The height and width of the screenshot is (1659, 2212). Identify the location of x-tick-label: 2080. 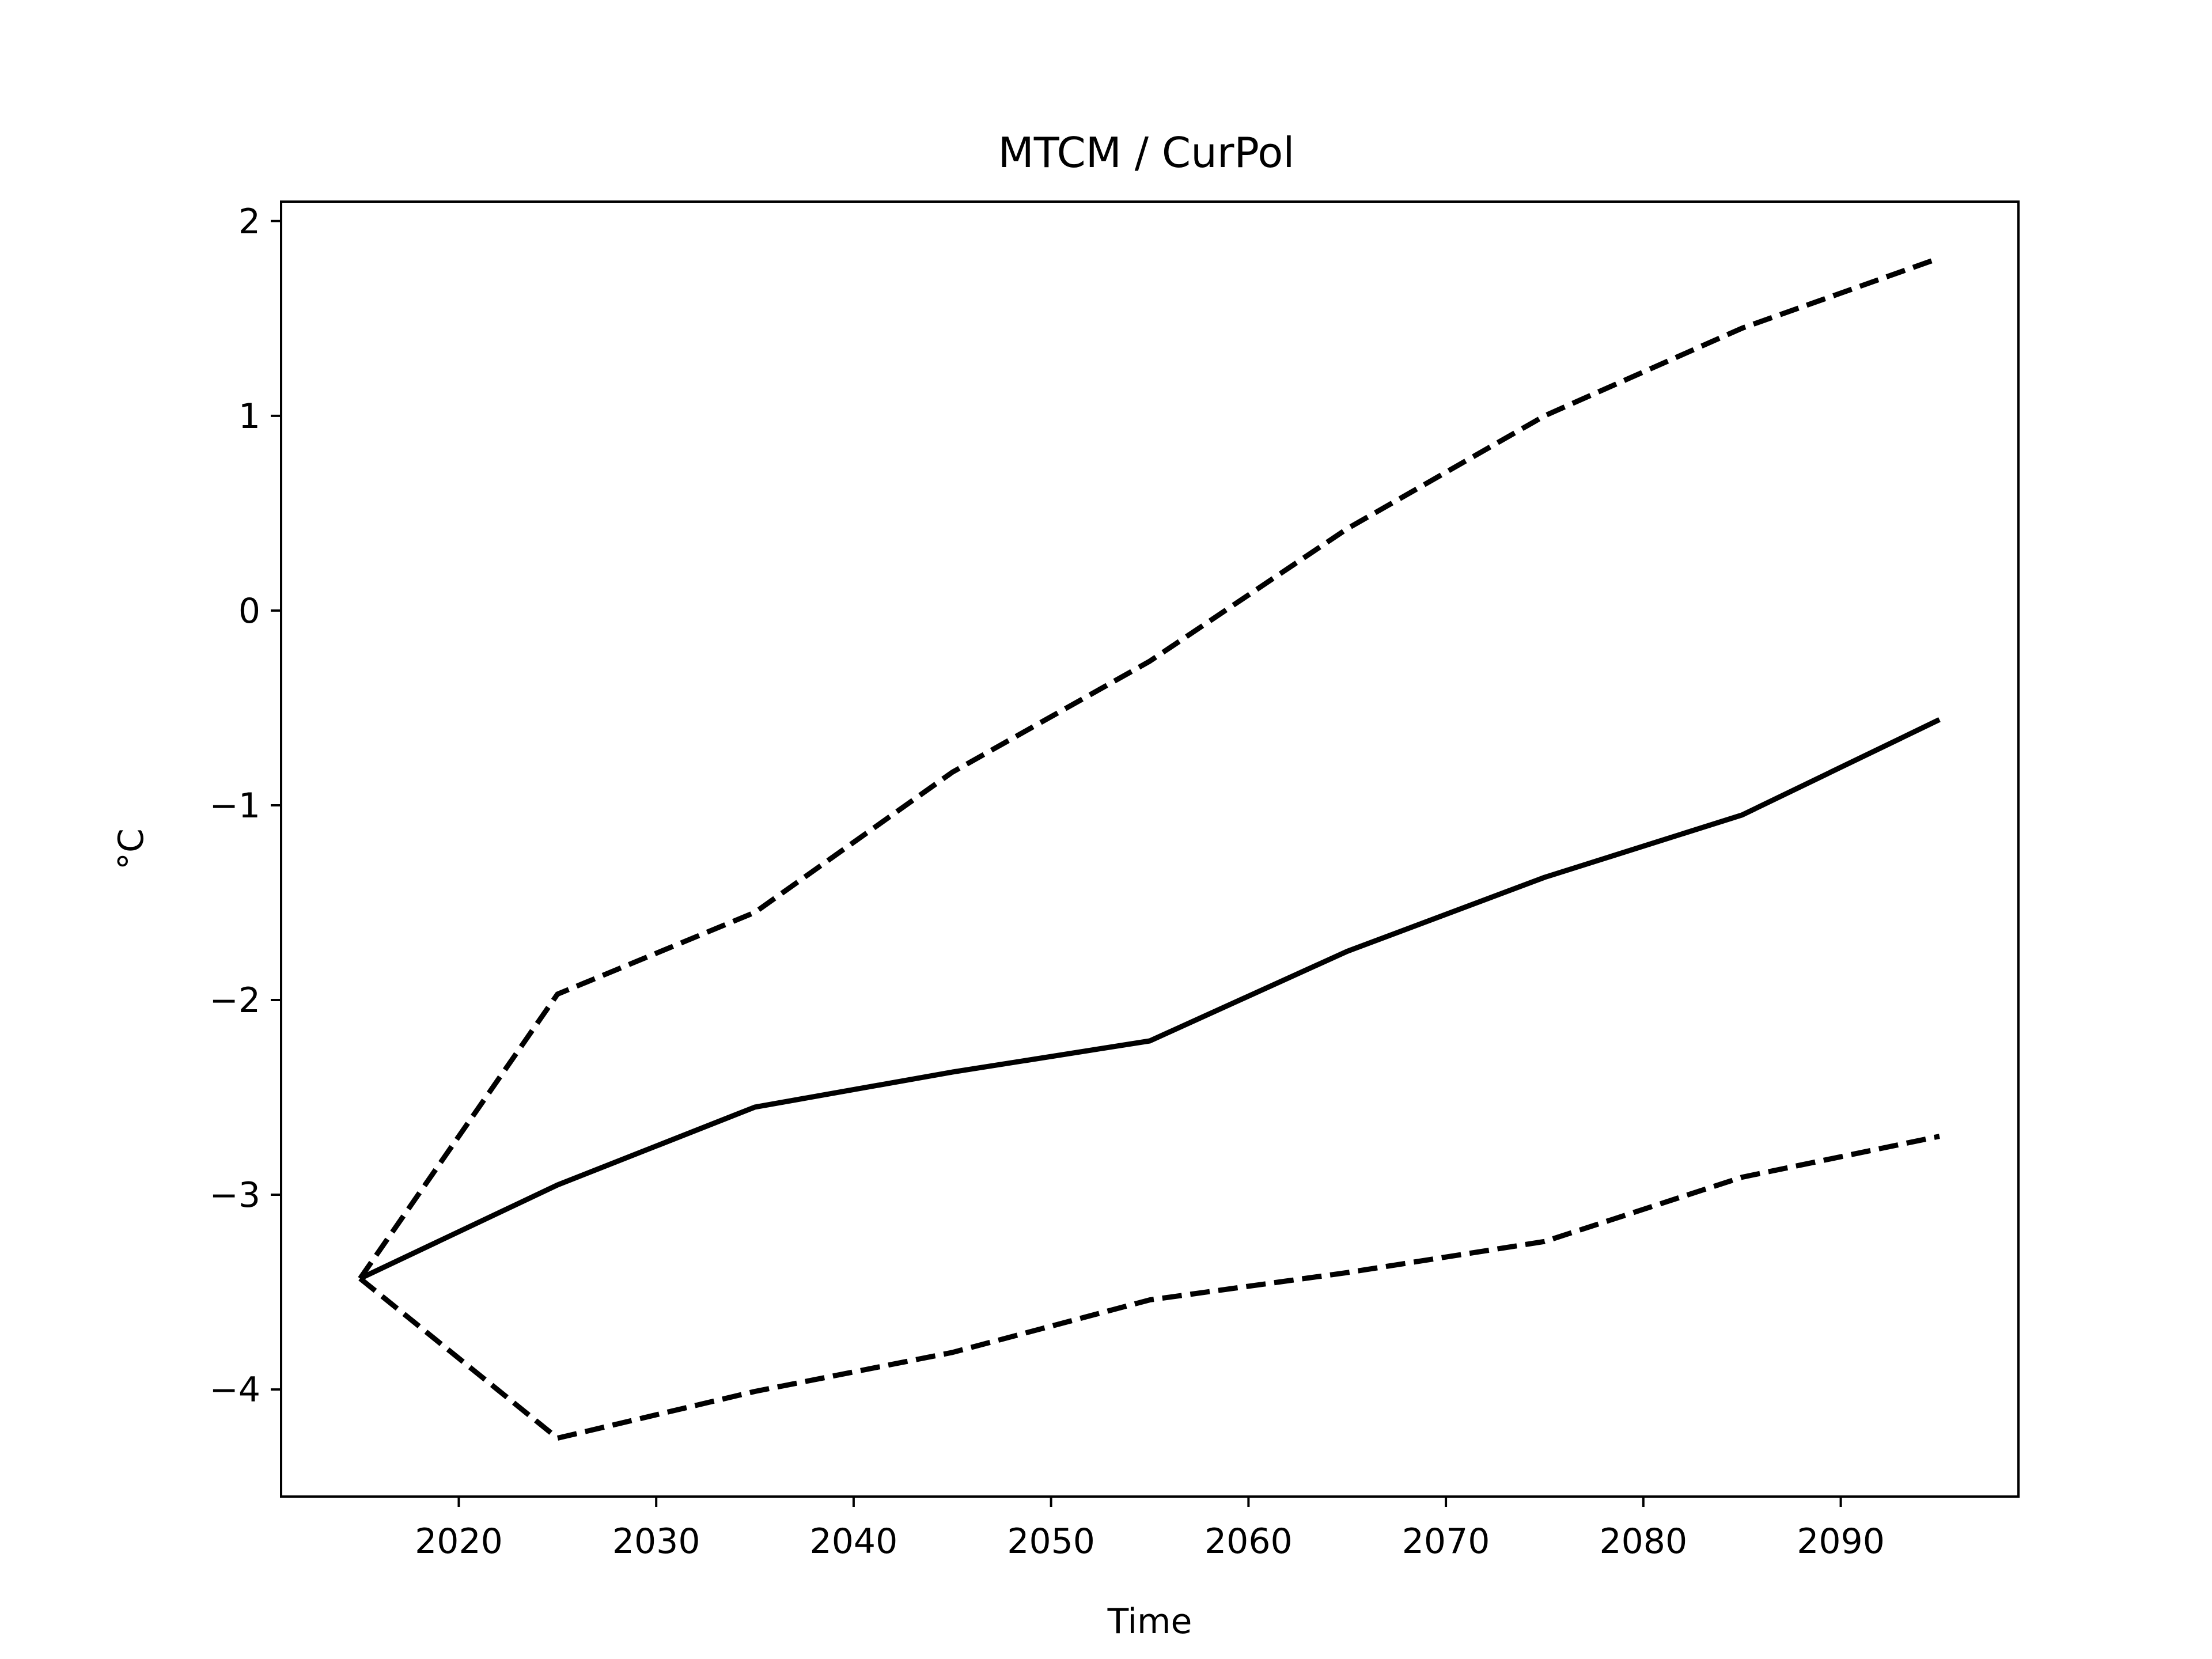
(1643, 1541).